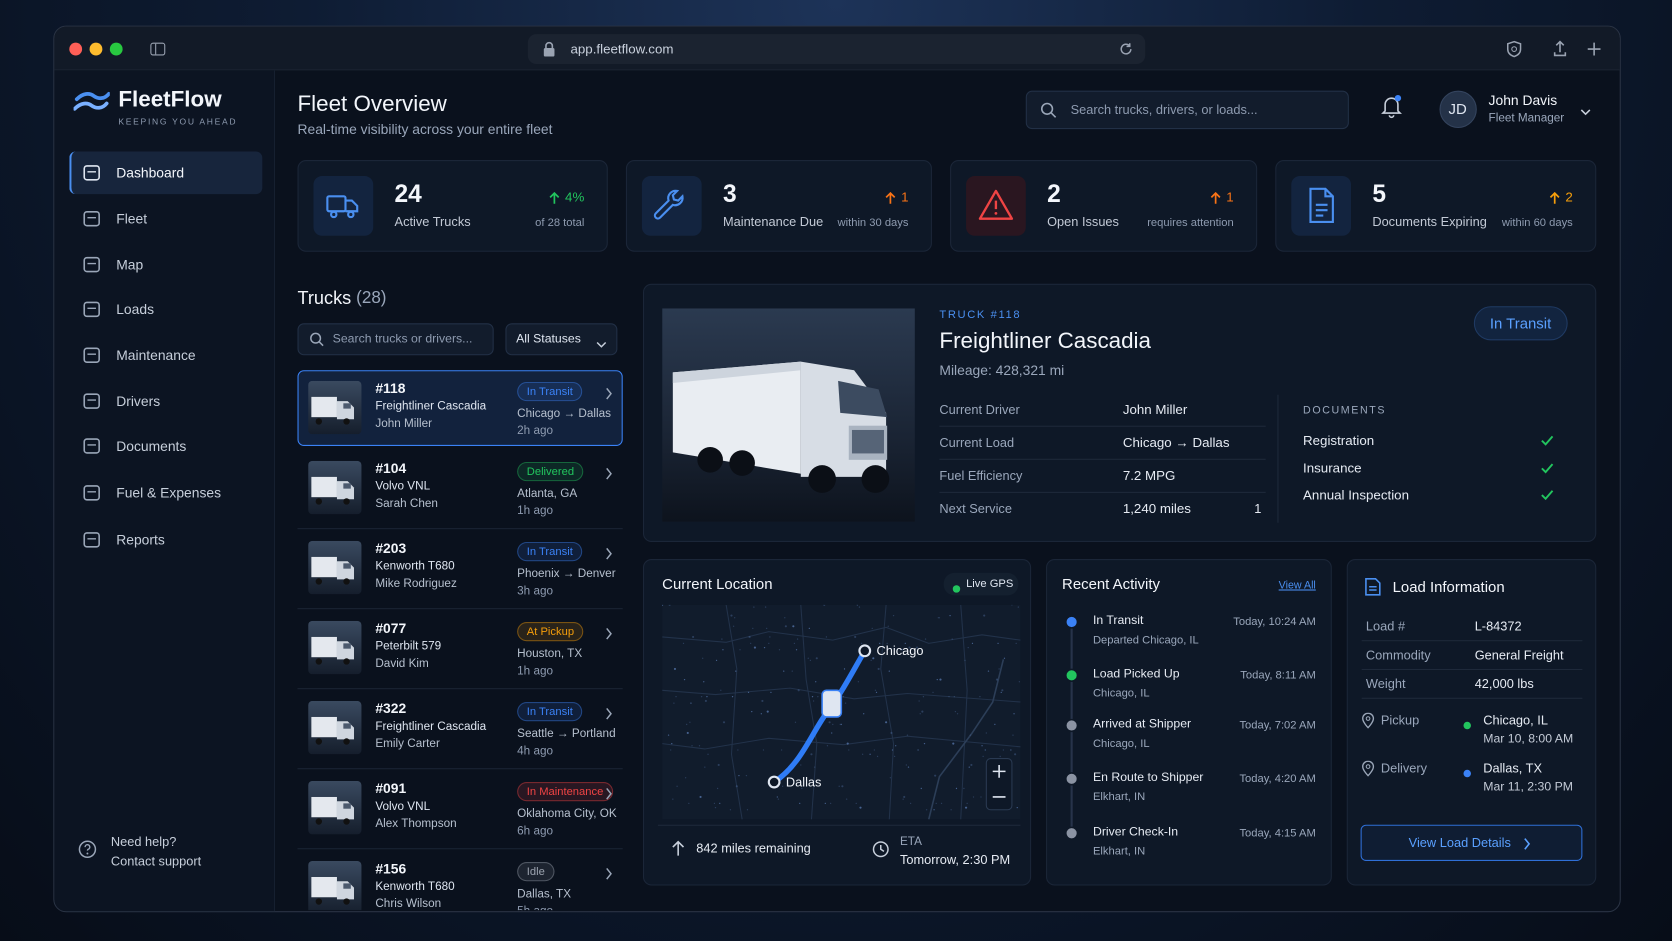 This screenshot has width=1672, height=941. I want to click on truck-location: Atlanta, GA, so click(547, 494).